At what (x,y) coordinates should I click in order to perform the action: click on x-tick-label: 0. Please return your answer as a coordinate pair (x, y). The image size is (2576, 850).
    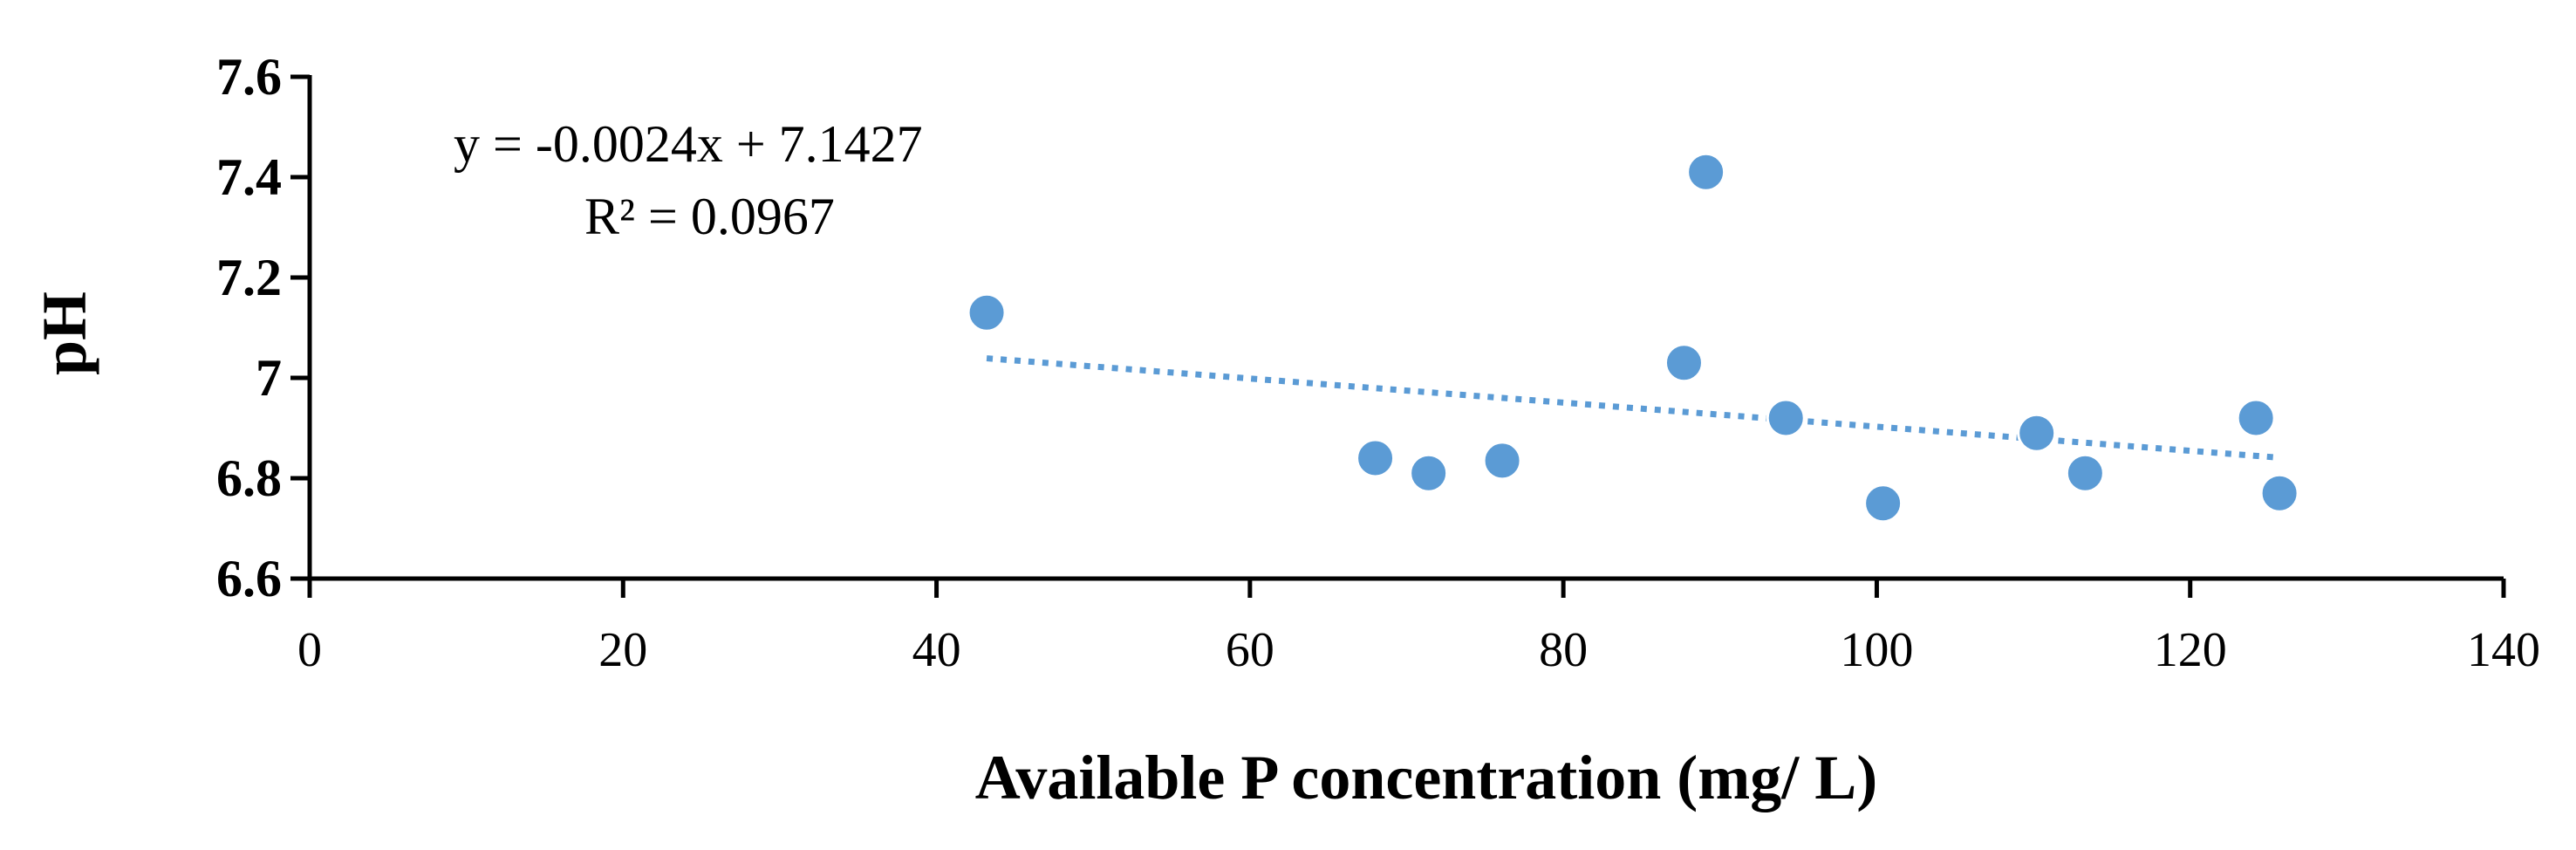
    Looking at the image, I should click on (309, 650).